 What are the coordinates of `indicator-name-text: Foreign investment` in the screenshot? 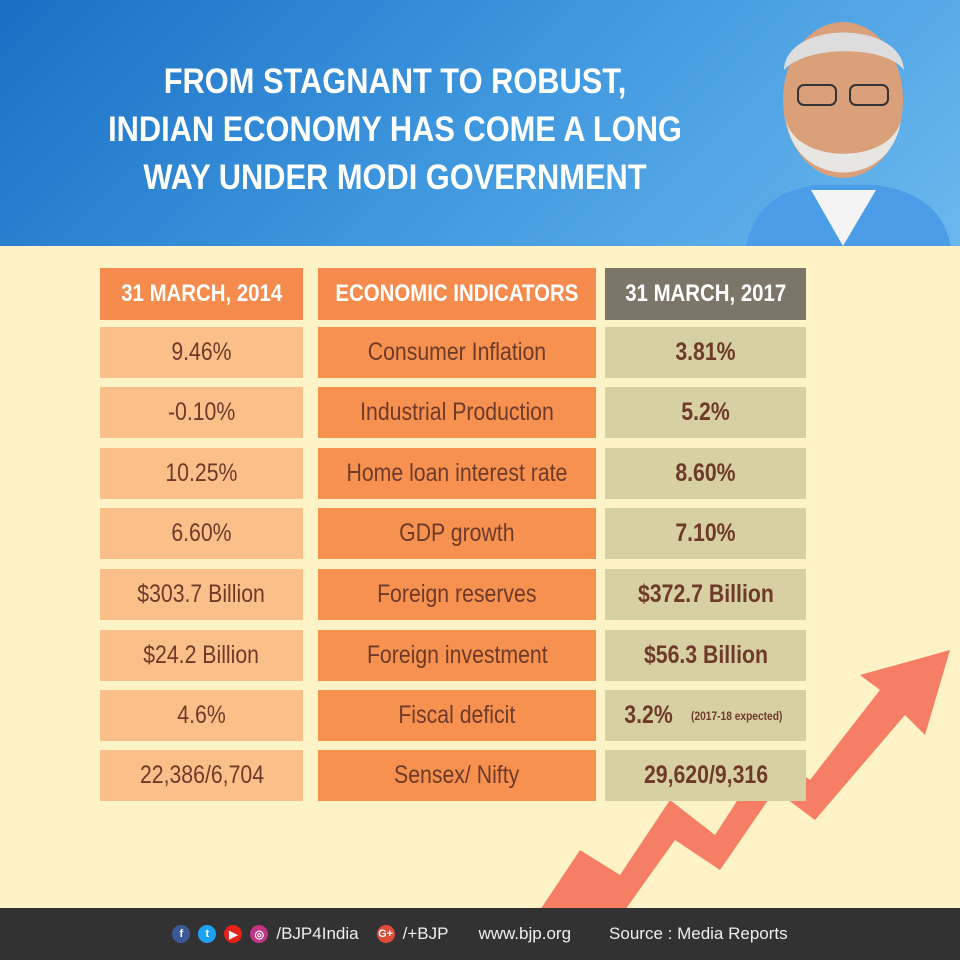 It's located at (457, 655).